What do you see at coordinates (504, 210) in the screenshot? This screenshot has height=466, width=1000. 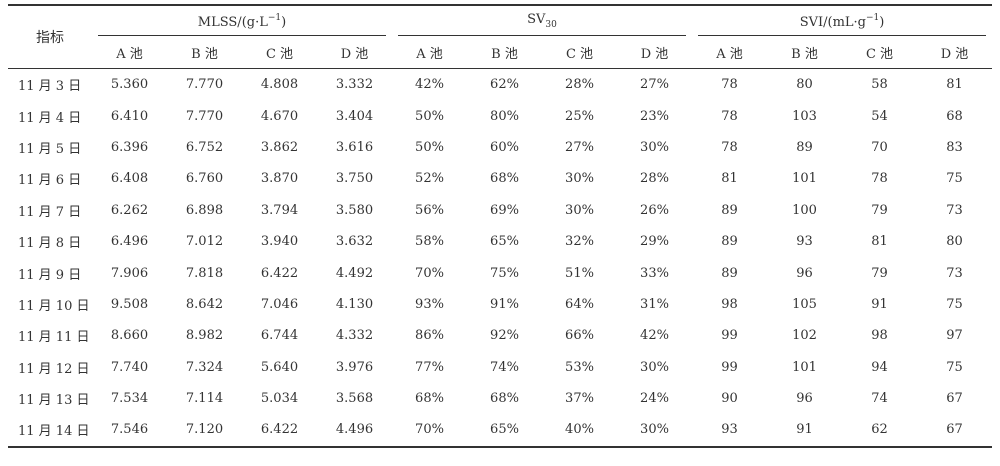 I see `value-cell: 69%` at bounding box center [504, 210].